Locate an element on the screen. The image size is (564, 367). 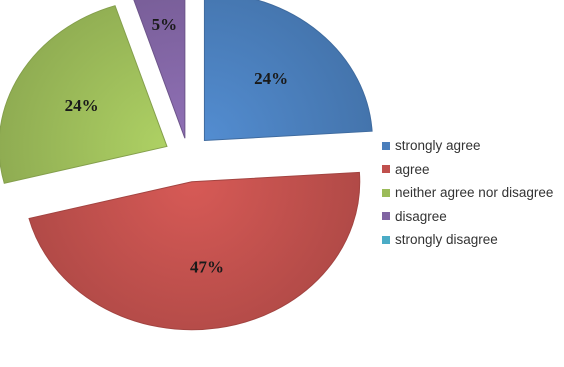
slice-label-neither-agree-nor-disagree: 24% is located at coordinates (82, 105).